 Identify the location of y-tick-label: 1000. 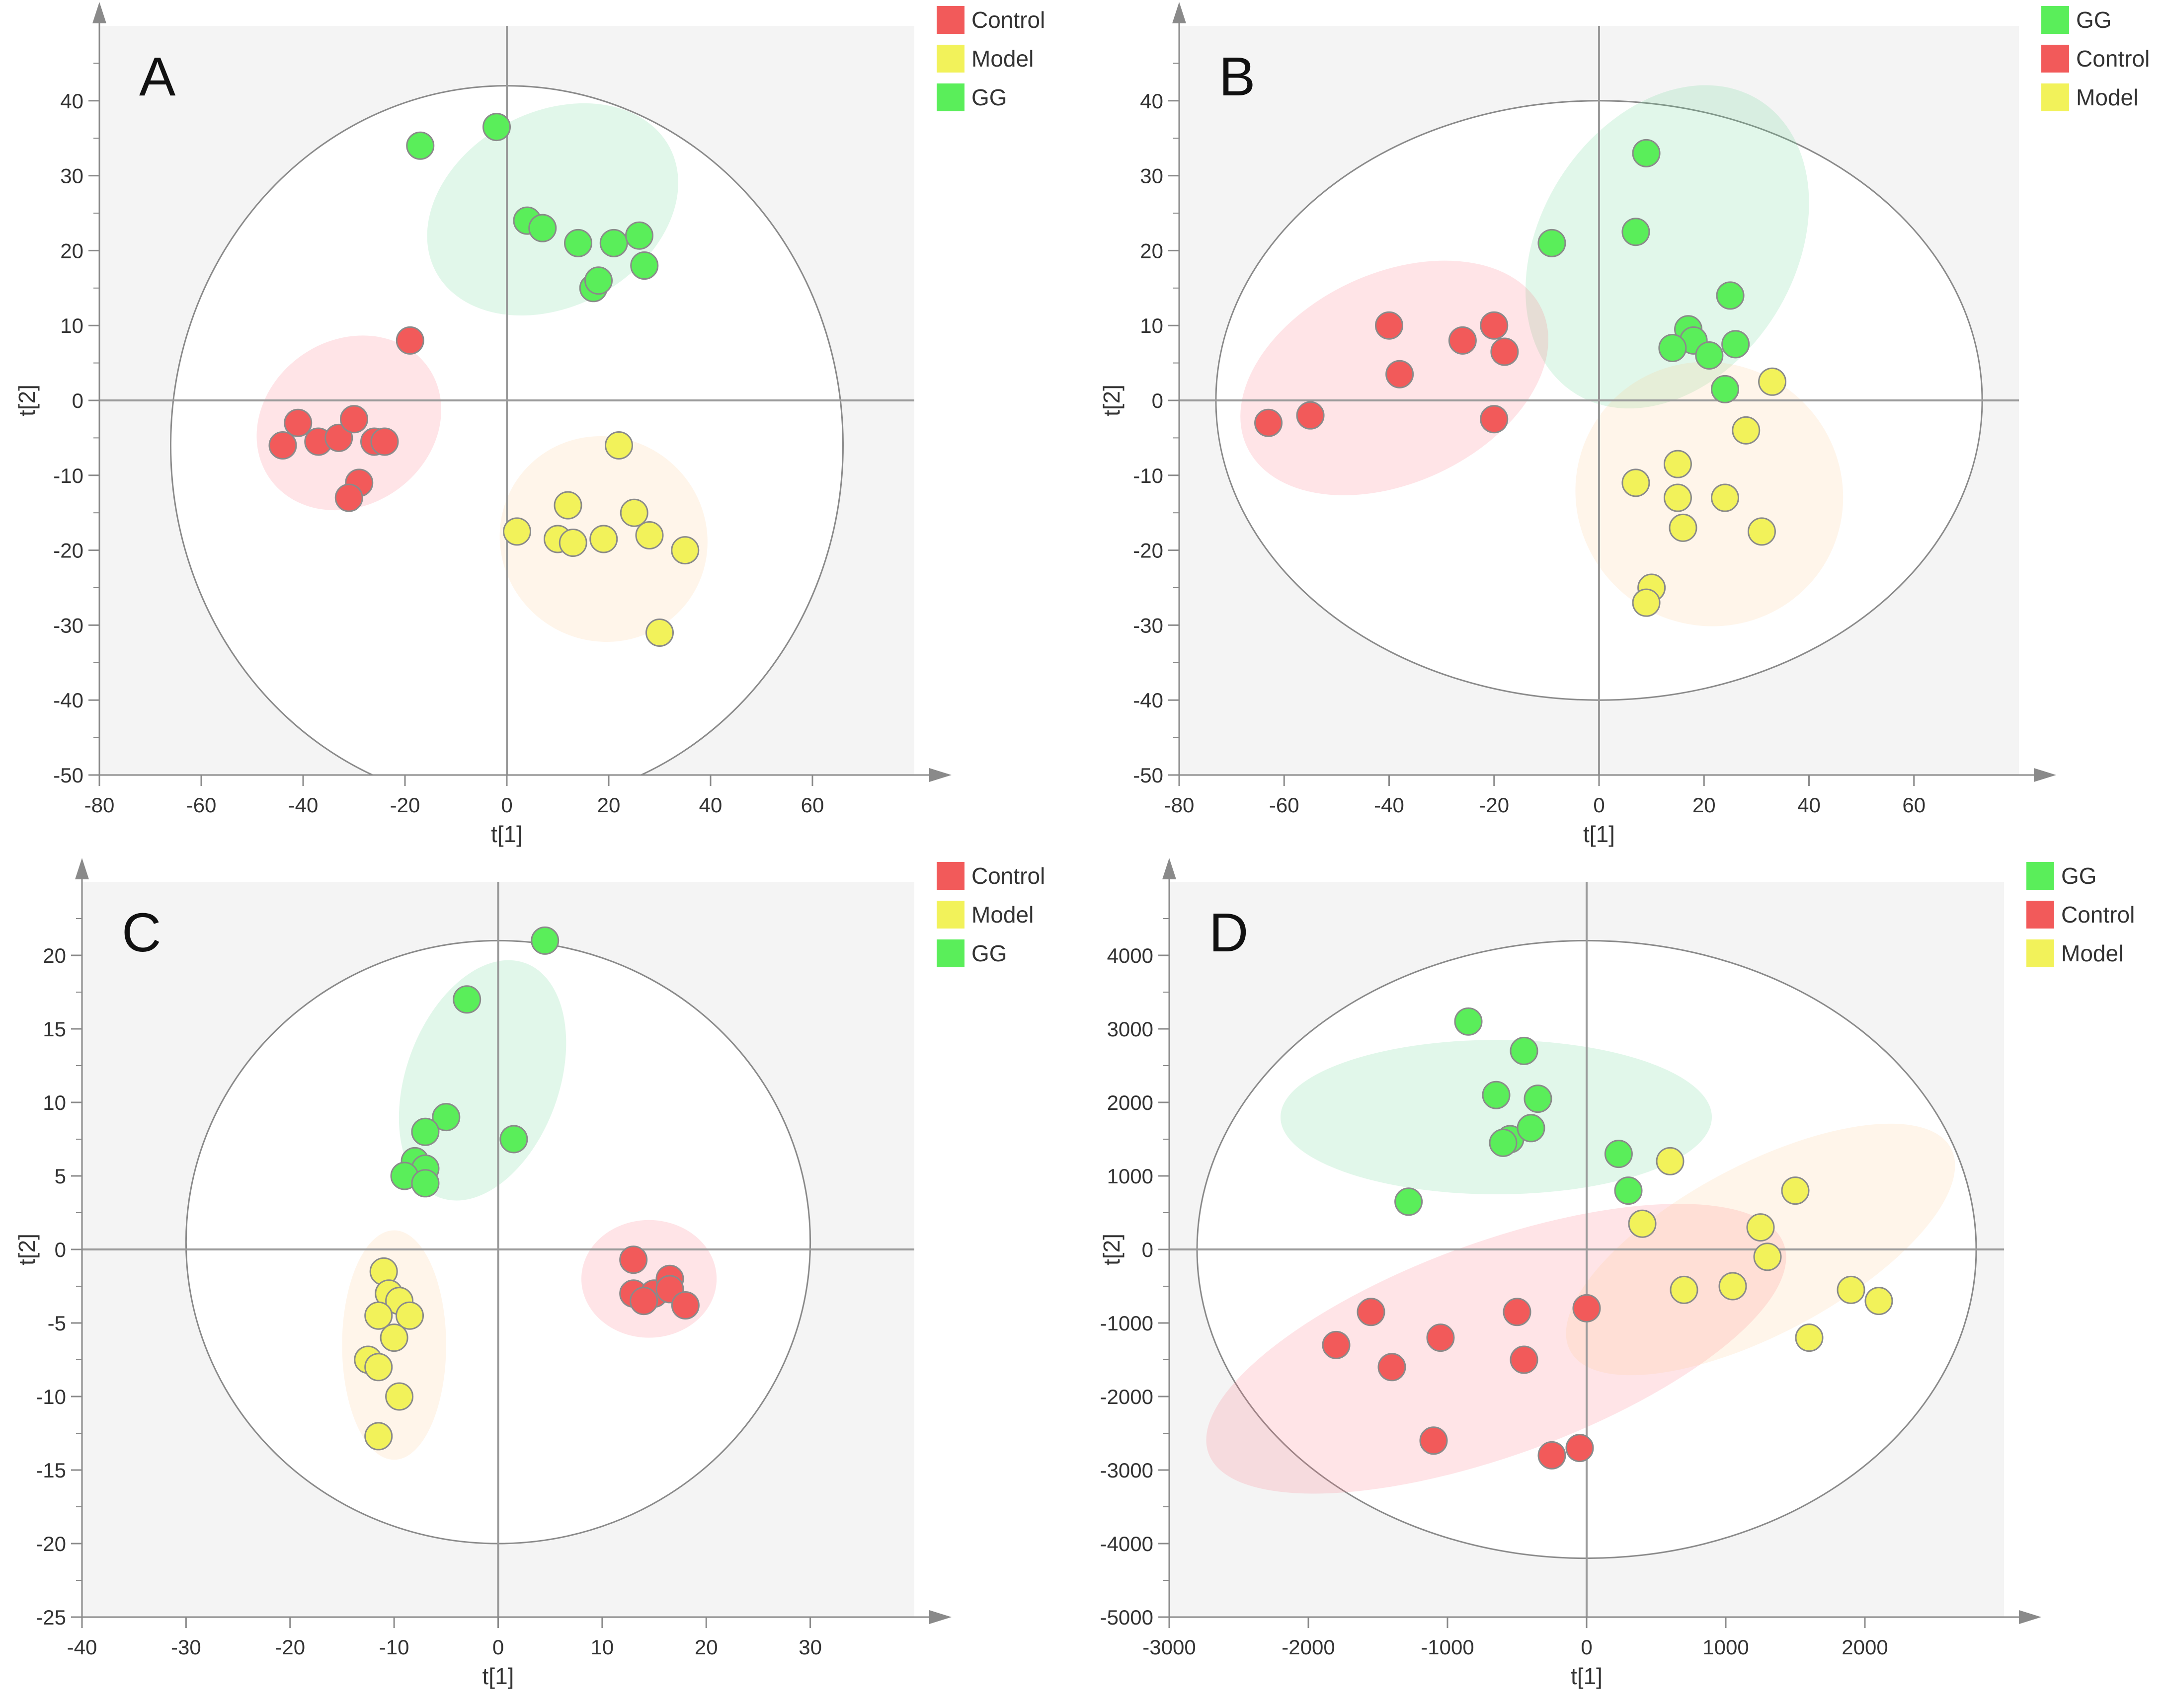
(1130, 1176).